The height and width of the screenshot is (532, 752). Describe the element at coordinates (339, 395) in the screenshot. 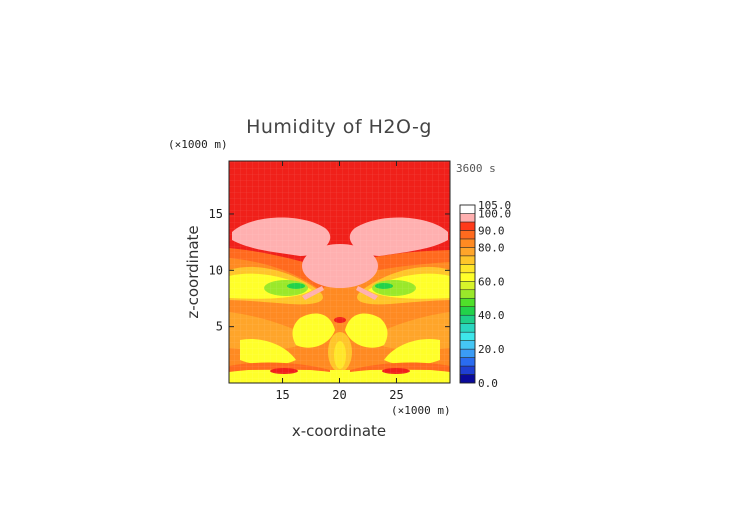

I see `x-tick-label: 20` at that location.